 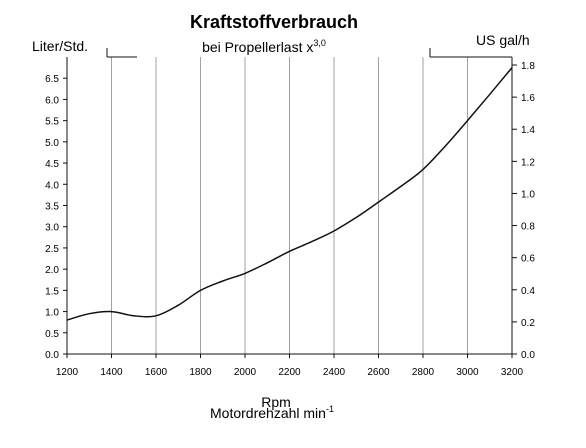 I want to click on y-left-tick-label: 0.5, so click(x=52, y=334).